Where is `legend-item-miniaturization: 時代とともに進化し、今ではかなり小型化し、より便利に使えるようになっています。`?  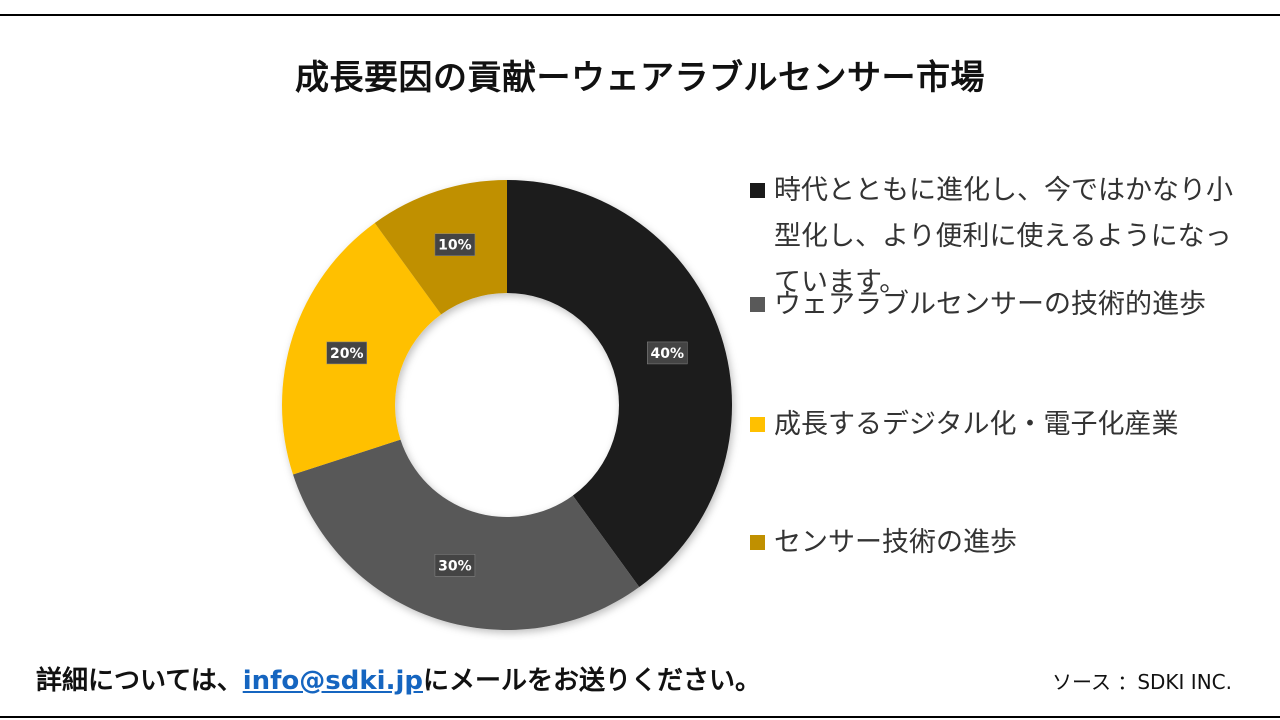 legend-item-miniaturization: 時代とともに進化し、今ではかなり小型化し、より便利に使えるようになっています。 is located at coordinates (995, 237).